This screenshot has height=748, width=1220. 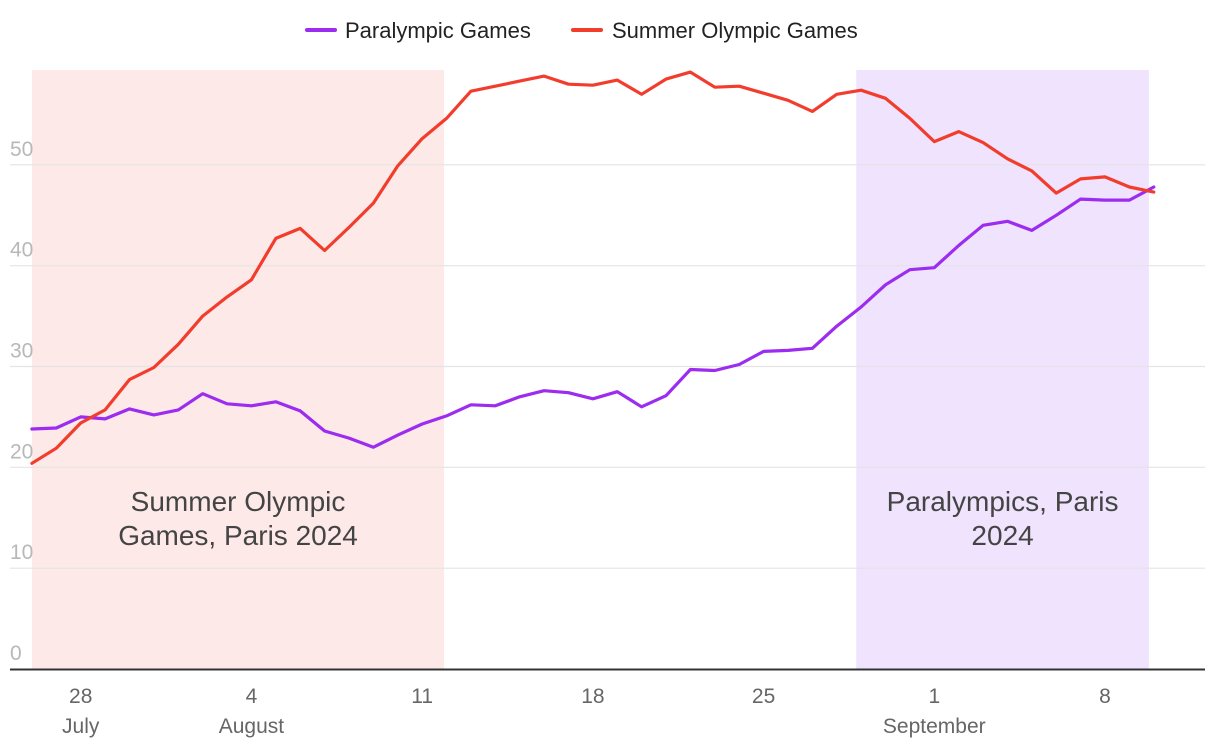 I want to click on x-axis-ticks: 28 July 4 August 11 18 25 1 September 8, so click(x=586, y=711).